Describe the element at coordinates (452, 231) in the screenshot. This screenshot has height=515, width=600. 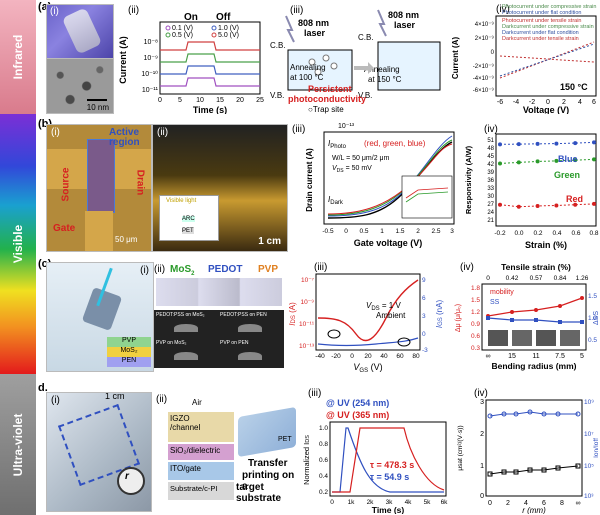
I see `b-iii-xtick-7: 3` at that location.